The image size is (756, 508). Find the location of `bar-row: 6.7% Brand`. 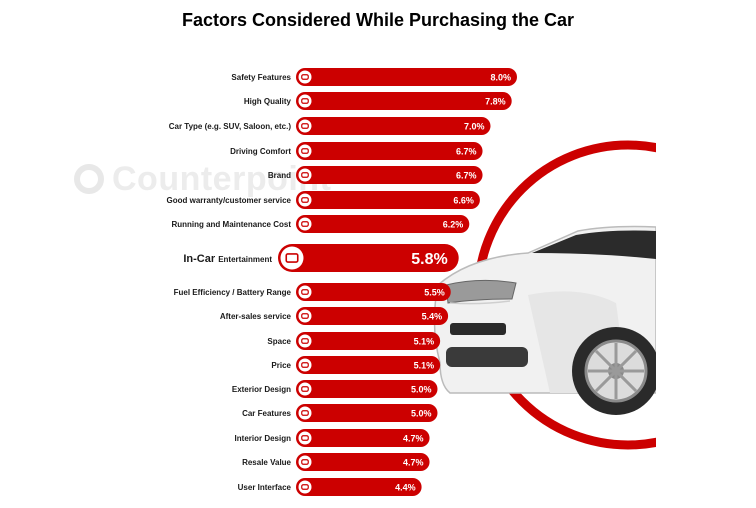

bar-row: 6.7% Brand is located at coordinates (375, 175).